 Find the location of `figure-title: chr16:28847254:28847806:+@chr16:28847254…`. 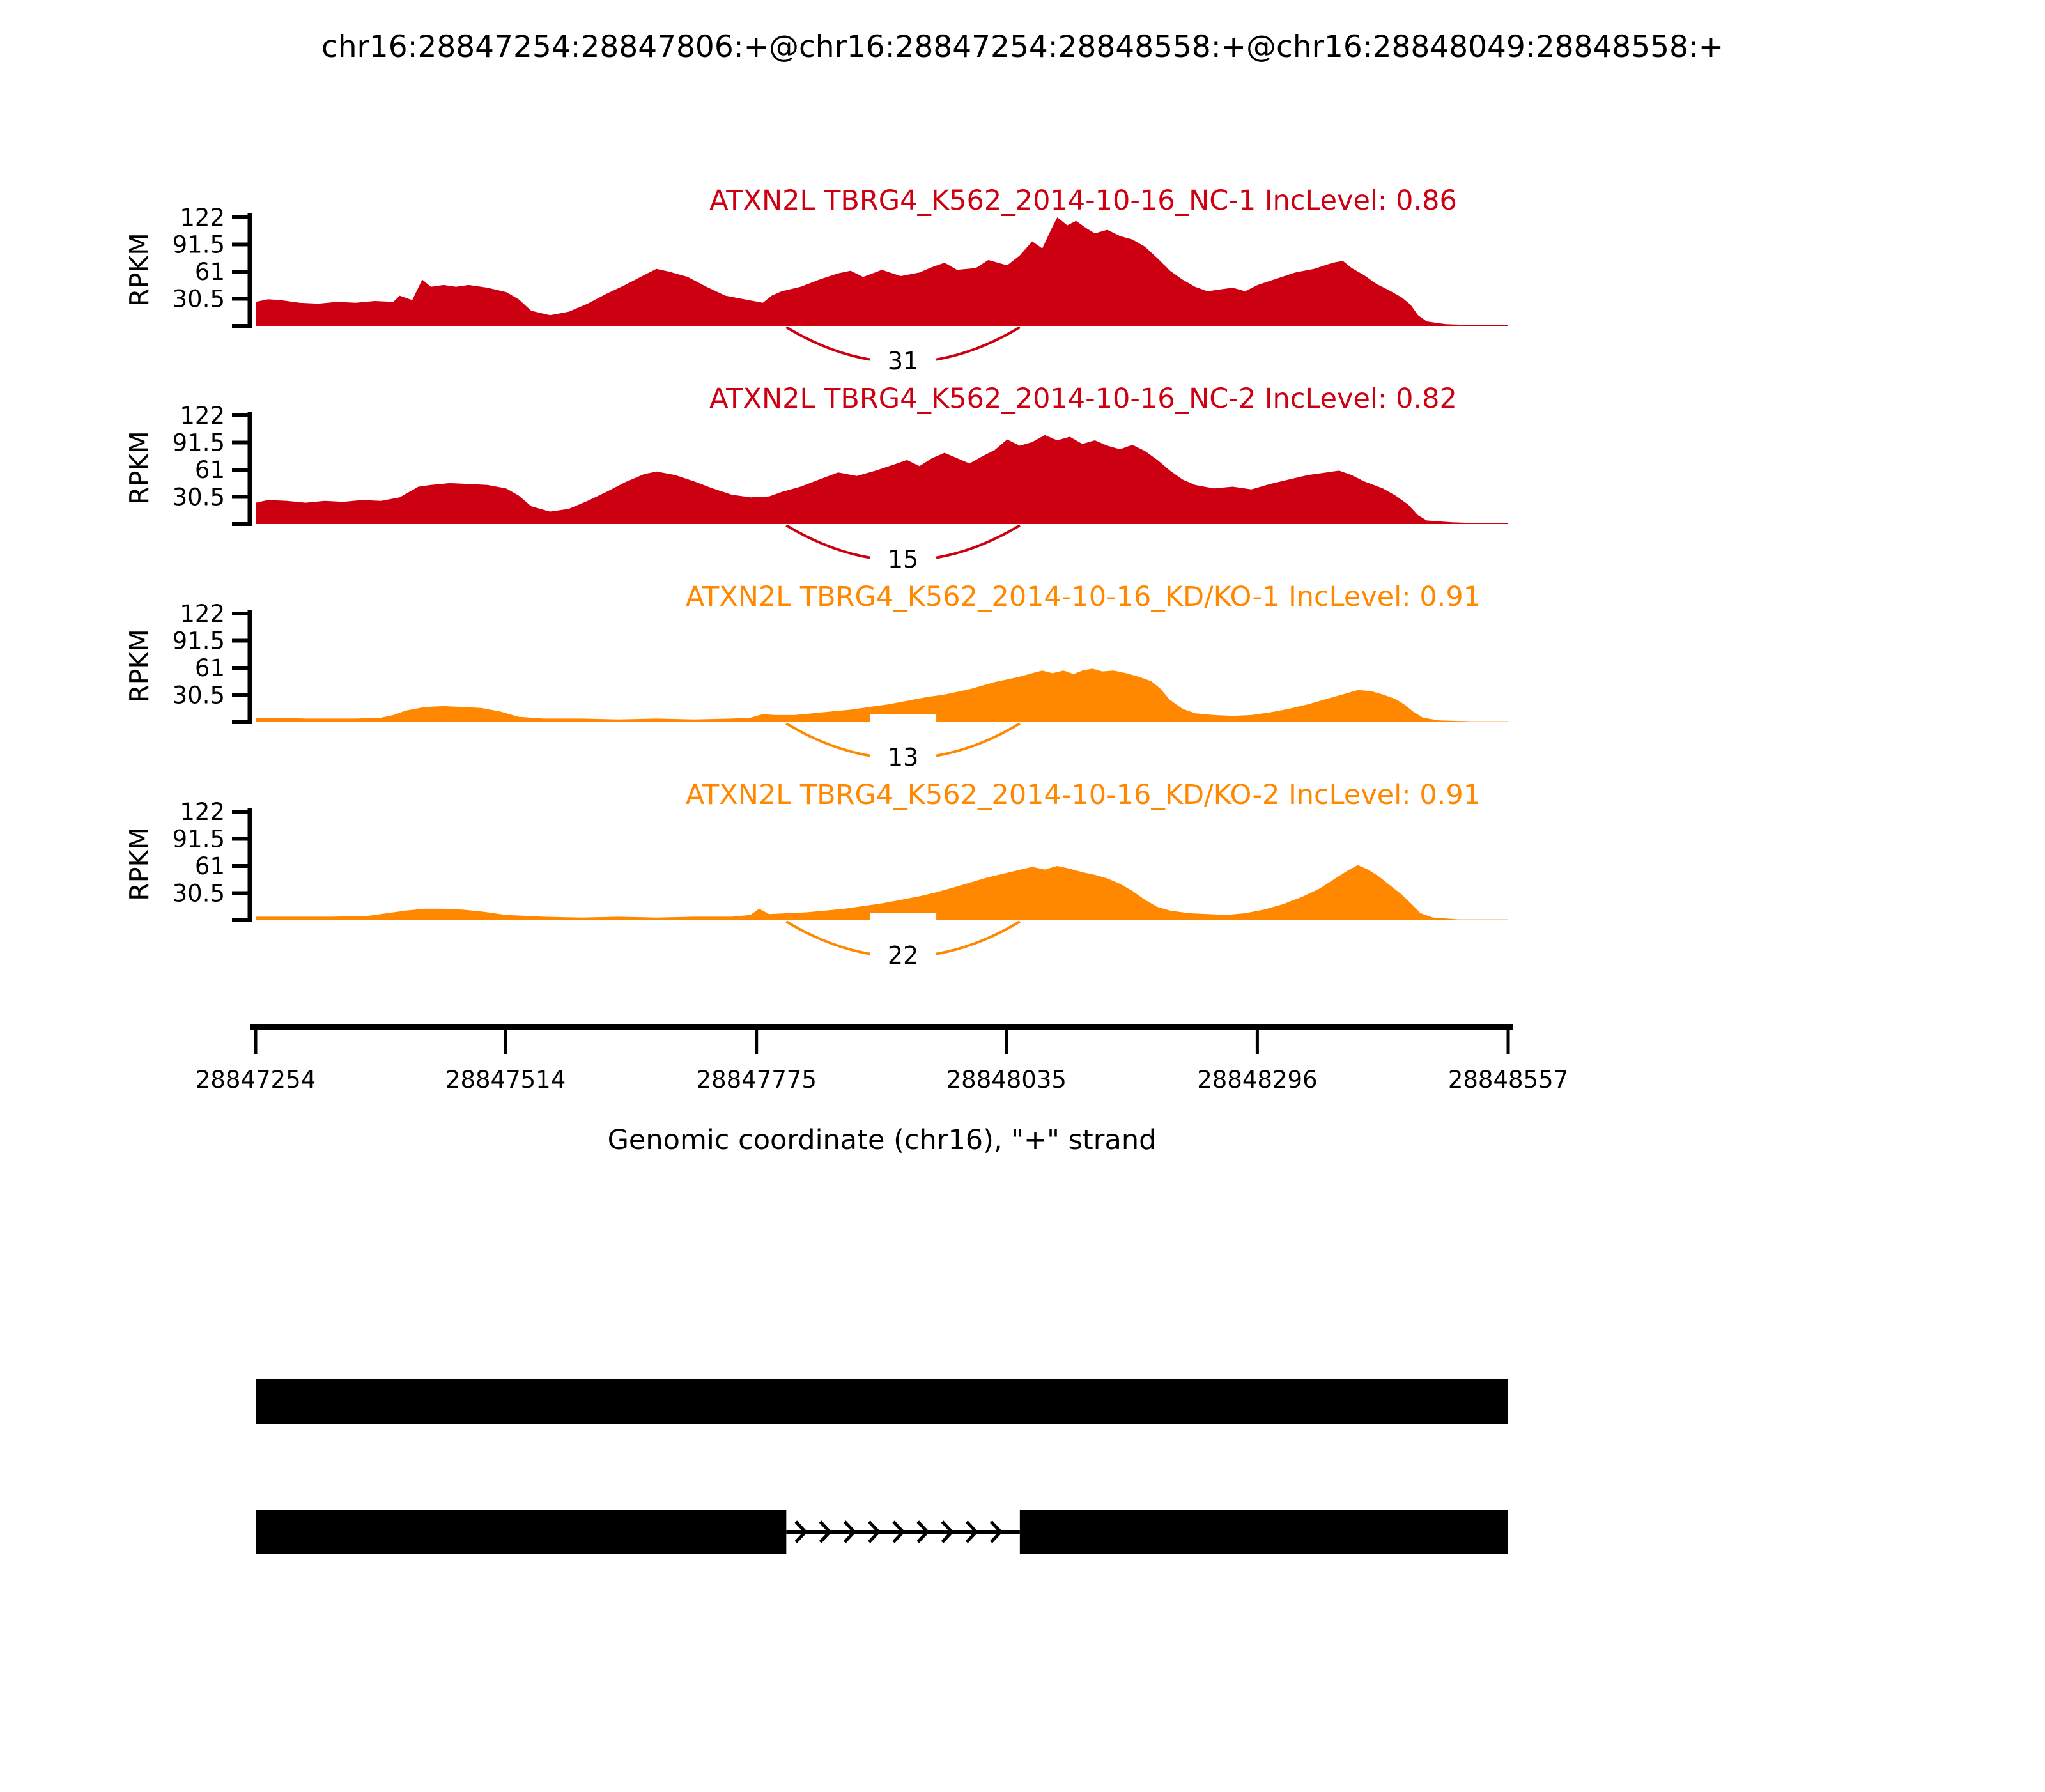

figure-title: chr16:28847254:28847806:+@chr16:28847254… is located at coordinates (1022, 47).